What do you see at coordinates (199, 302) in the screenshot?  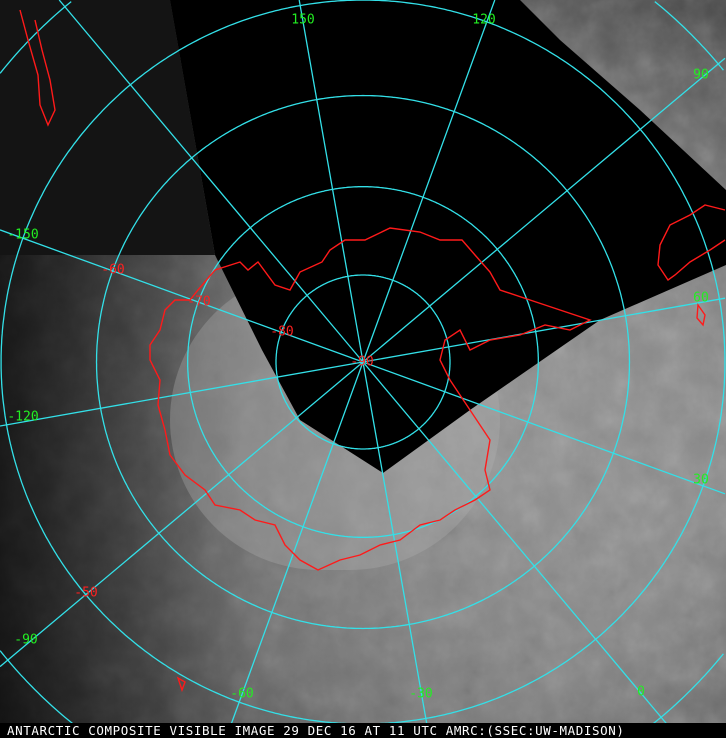 I see `latitude-label: -70` at bounding box center [199, 302].